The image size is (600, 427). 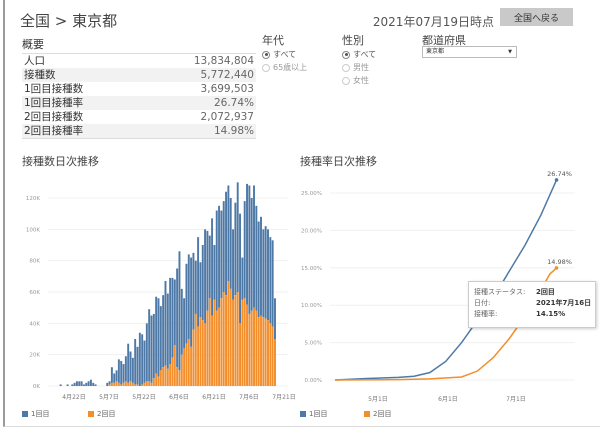 What do you see at coordinates (353, 40) in the screenshot?
I see `sex-filter-label: 性別` at bounding box center [353, 40].